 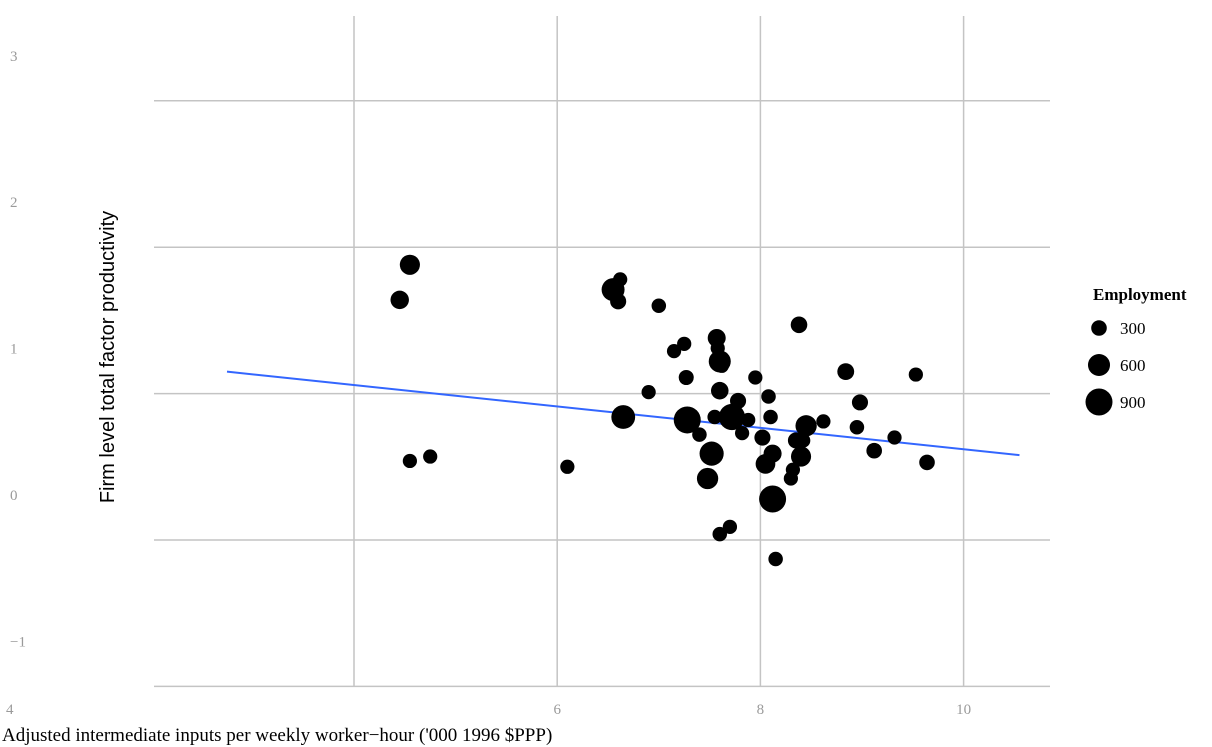 What do you see at coordinates (557, 710) in the screenshot?
I see `x-tick-label: 6` at bounding box center [557, 710].